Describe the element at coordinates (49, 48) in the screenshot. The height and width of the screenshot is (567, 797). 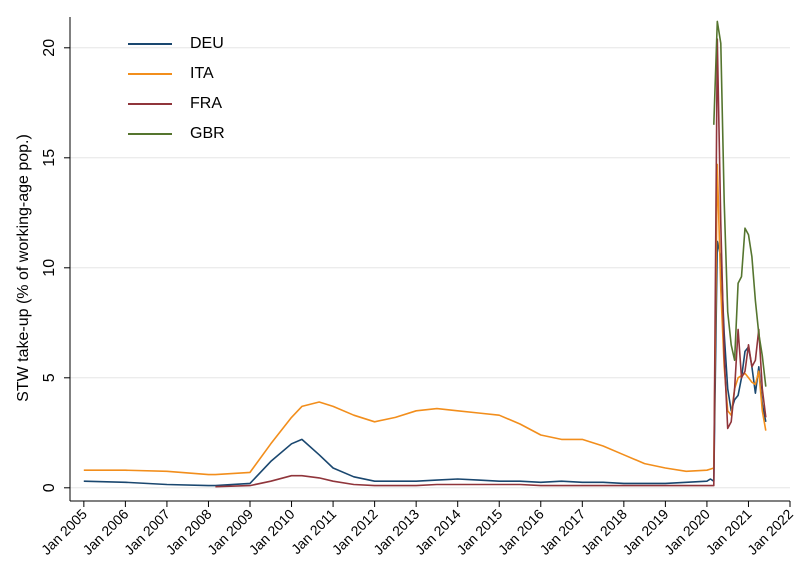
I see `y-tick-label: 20` at that location.